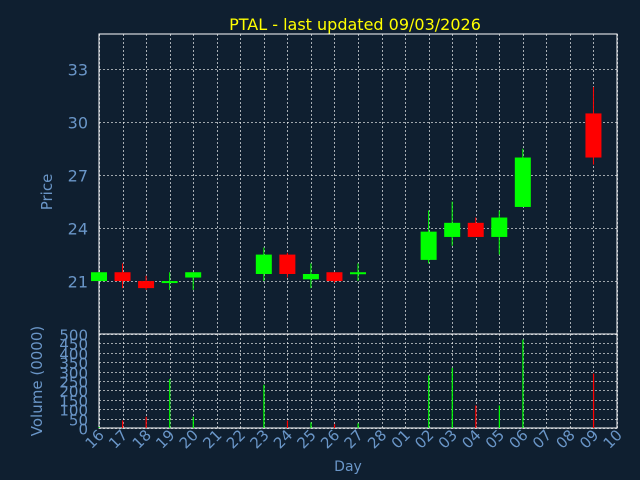 Image resolution: width=640 pixels, height=480 pixels. What do you see at coordinates (78, 123) in the screenshot?
I see `price-tick-label: 30` at bounding box center [78, 123].